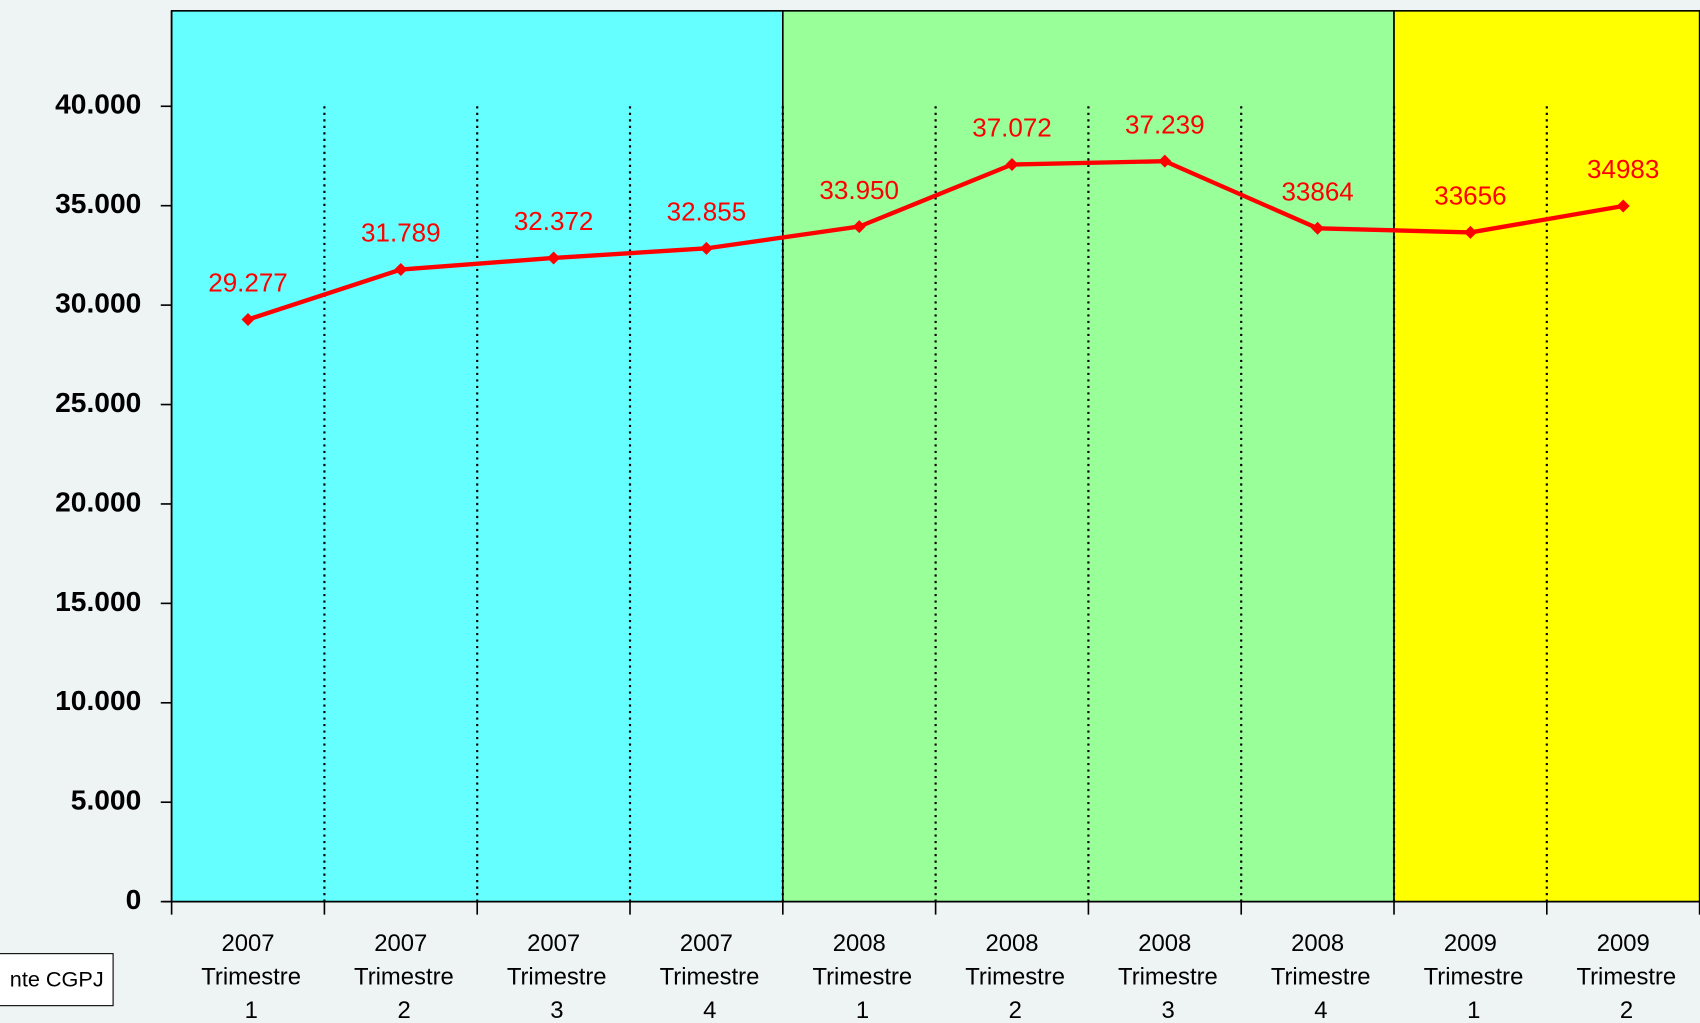  Describe the element at coordinates (859, 976) in the screenshot. I see `x-tick-label: 2008 Trimestre 1` at that location.